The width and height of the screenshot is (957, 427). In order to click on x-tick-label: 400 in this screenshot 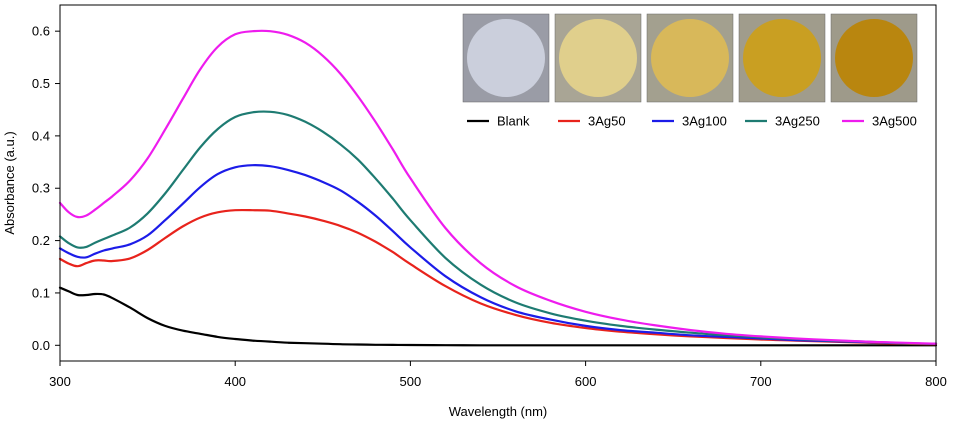, I will do `click(235, 381)`.